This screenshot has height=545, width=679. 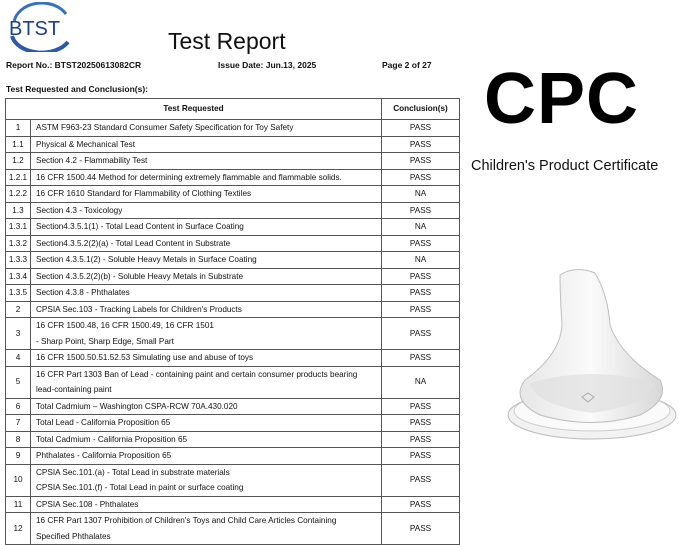 What do you see at coordinates (206, 144) in the screenshot?
I see `test-requested: Physical & Mechanical Test` at bounding box center [206, 144].